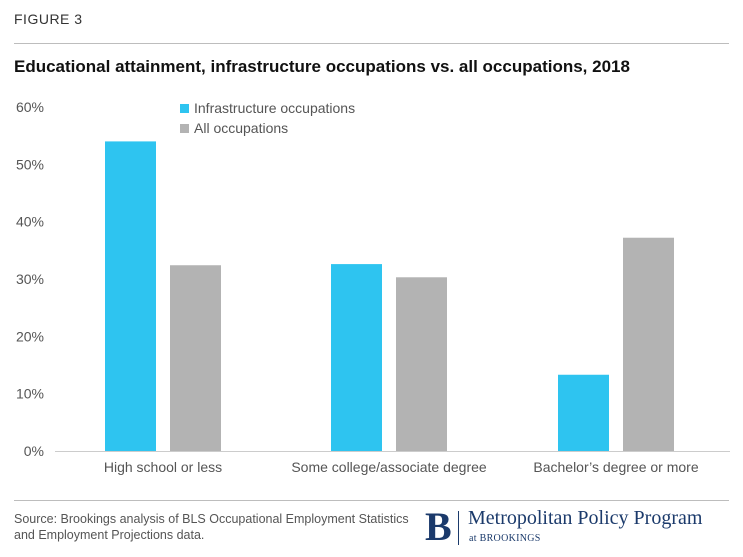 This screenshot has height=557, width=743. I want to click on x-category-label: Some college/associate degree, so click(389, 467).